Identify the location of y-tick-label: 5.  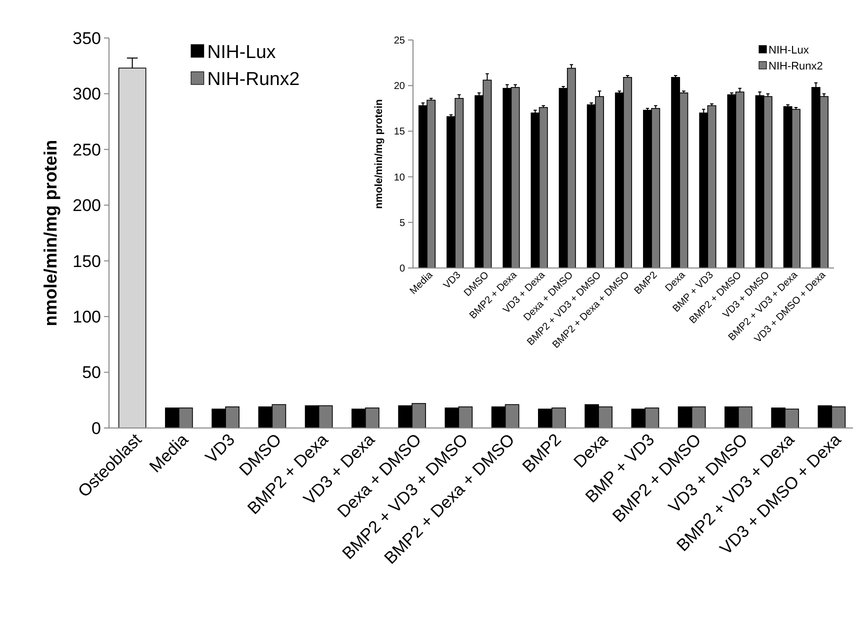
(402, 223).